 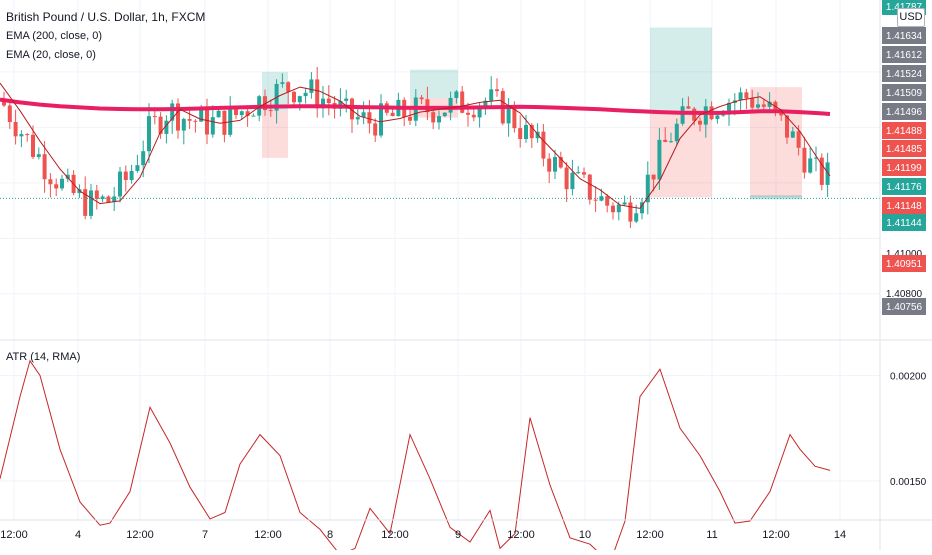 I want to click on atr-axis: 0.00200 0.00150, so click(x=908, y=430).